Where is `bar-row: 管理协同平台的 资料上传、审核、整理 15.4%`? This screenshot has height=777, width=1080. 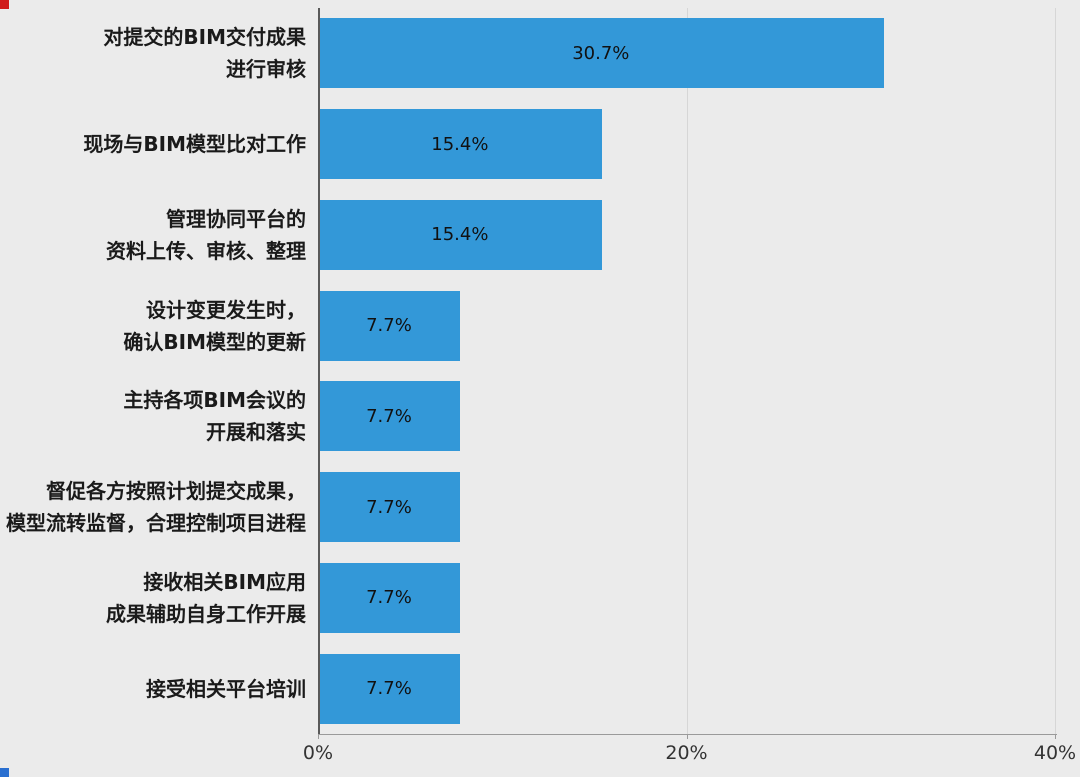
bar-row: 管理协同平台的 资料上传、审核、整理 15.4% is located at coordinates (527, 235).